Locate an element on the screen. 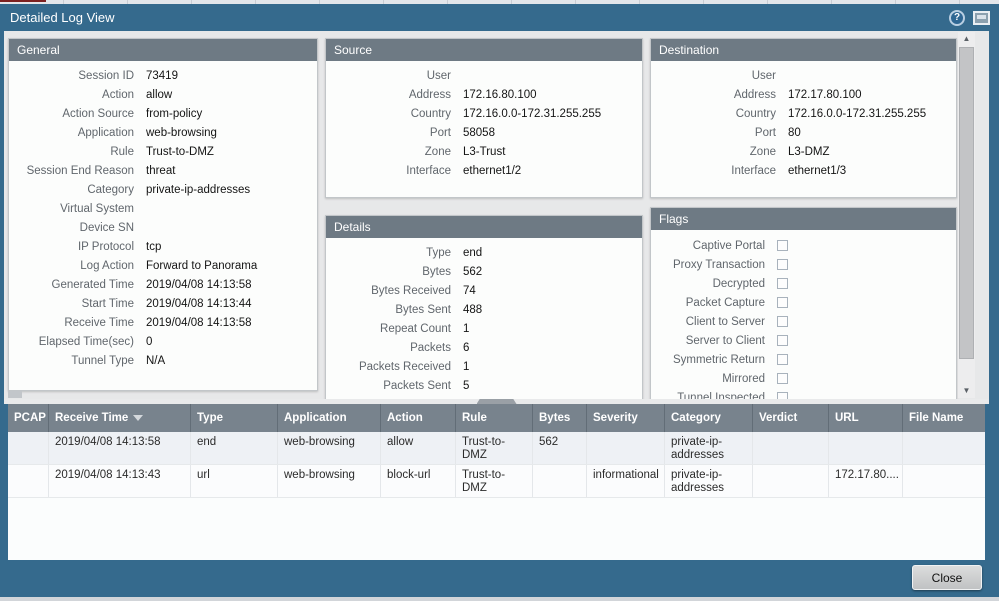  panel-table-splitter is located at coordinates (496, 401).